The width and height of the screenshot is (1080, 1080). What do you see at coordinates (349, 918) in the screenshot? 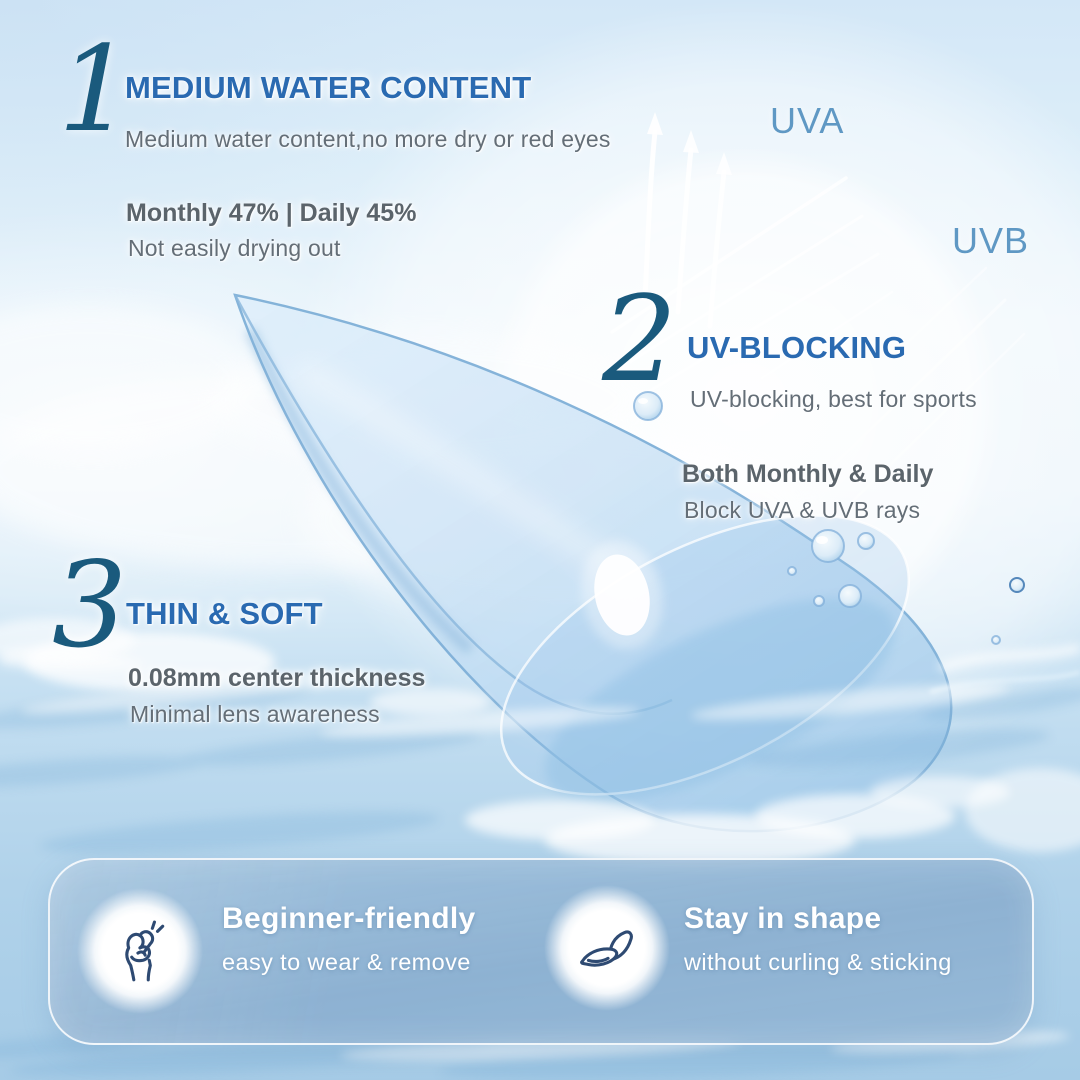
I see `feature-title: Beginner-friendly` at bounding box center [349, 918].